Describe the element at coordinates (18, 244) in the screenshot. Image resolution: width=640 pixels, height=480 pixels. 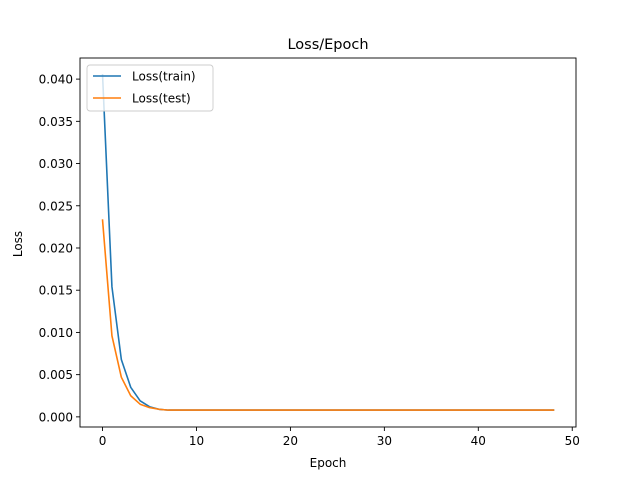
I see `y-axis-label: Loss` at that location.